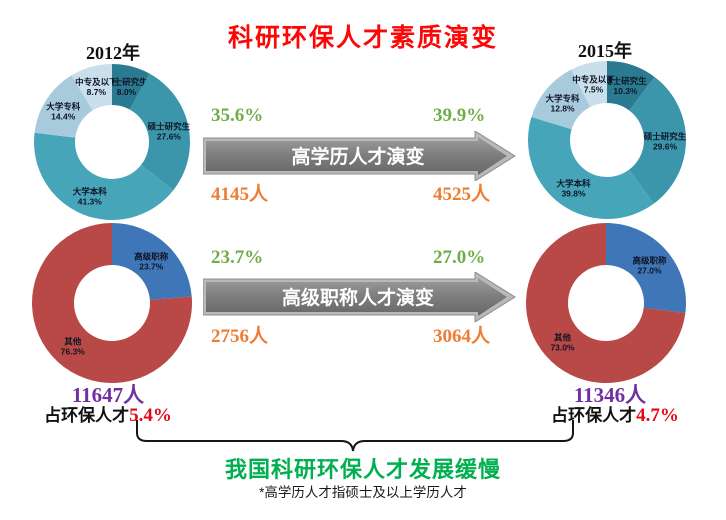 The height and width of the screenshot is (520, 726). I want to click on slice-label: 大学专科 12.8%, so click(563, 104).